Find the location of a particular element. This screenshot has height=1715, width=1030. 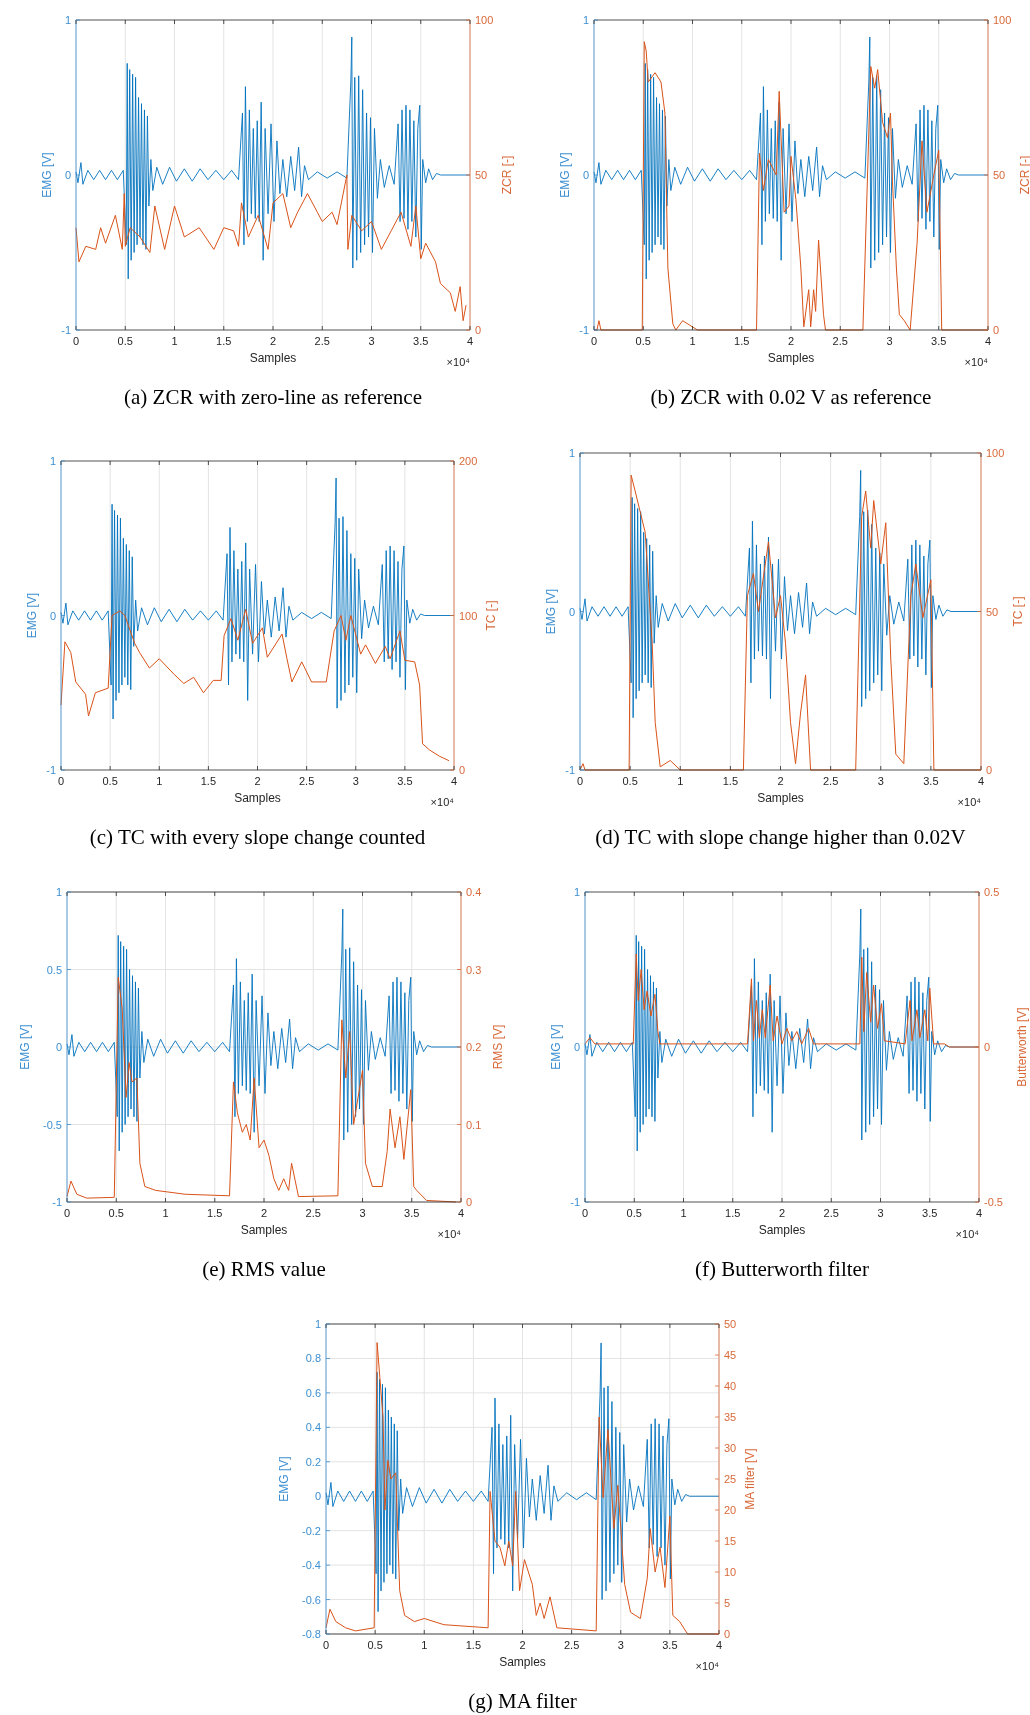

text: (e) RMS value is located at coordinates (264, 1269).